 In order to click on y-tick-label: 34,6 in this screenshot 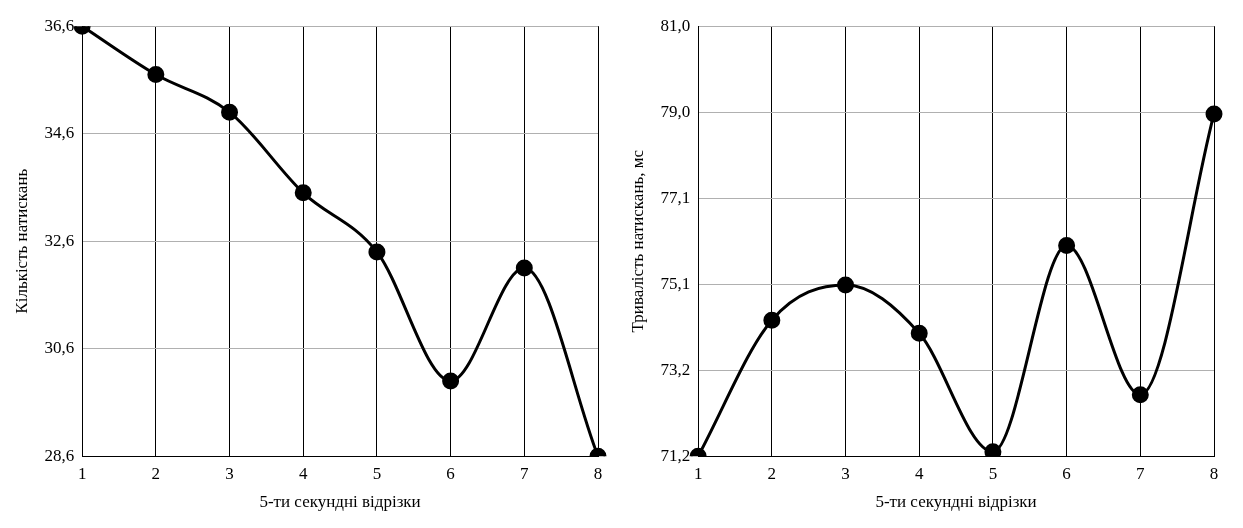, I will do `click(59, 133)`.